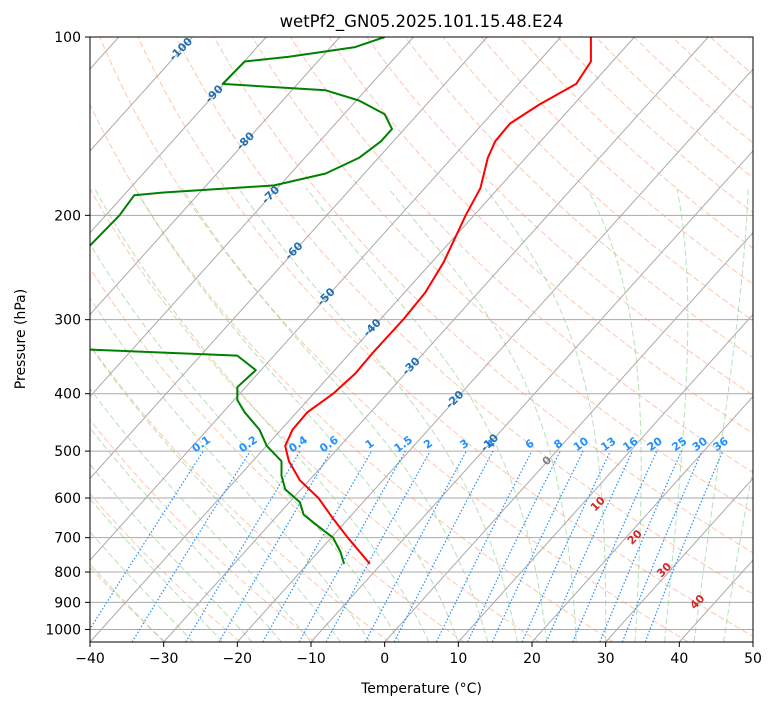 The image size is (775, 708). Describe the element at coordinates (679, 659) in the screenshot. I see `x-tick-label: 40` at that location.